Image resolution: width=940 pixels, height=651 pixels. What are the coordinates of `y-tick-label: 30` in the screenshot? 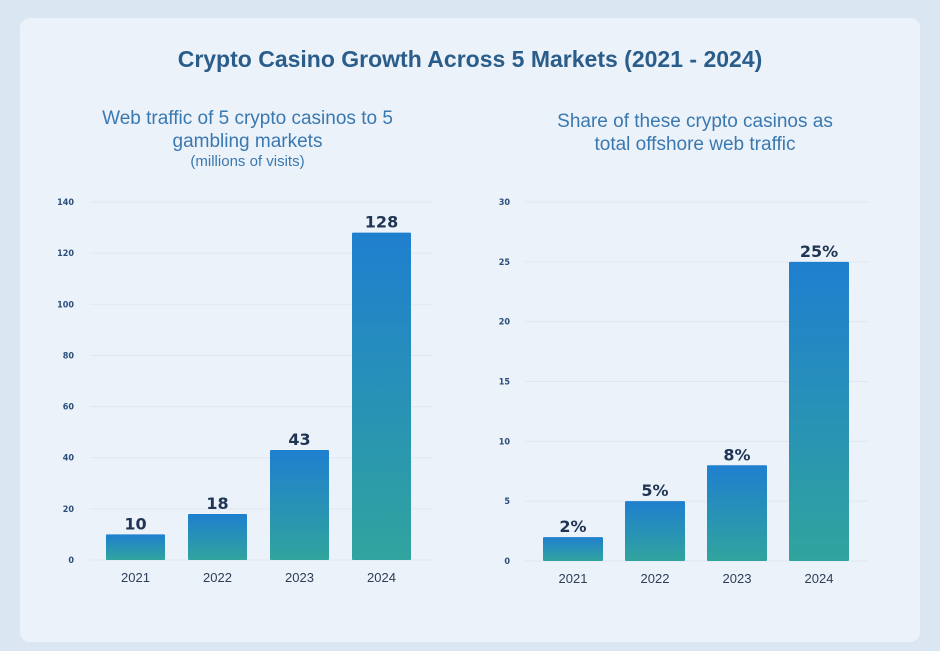 It's located at (505, 203).